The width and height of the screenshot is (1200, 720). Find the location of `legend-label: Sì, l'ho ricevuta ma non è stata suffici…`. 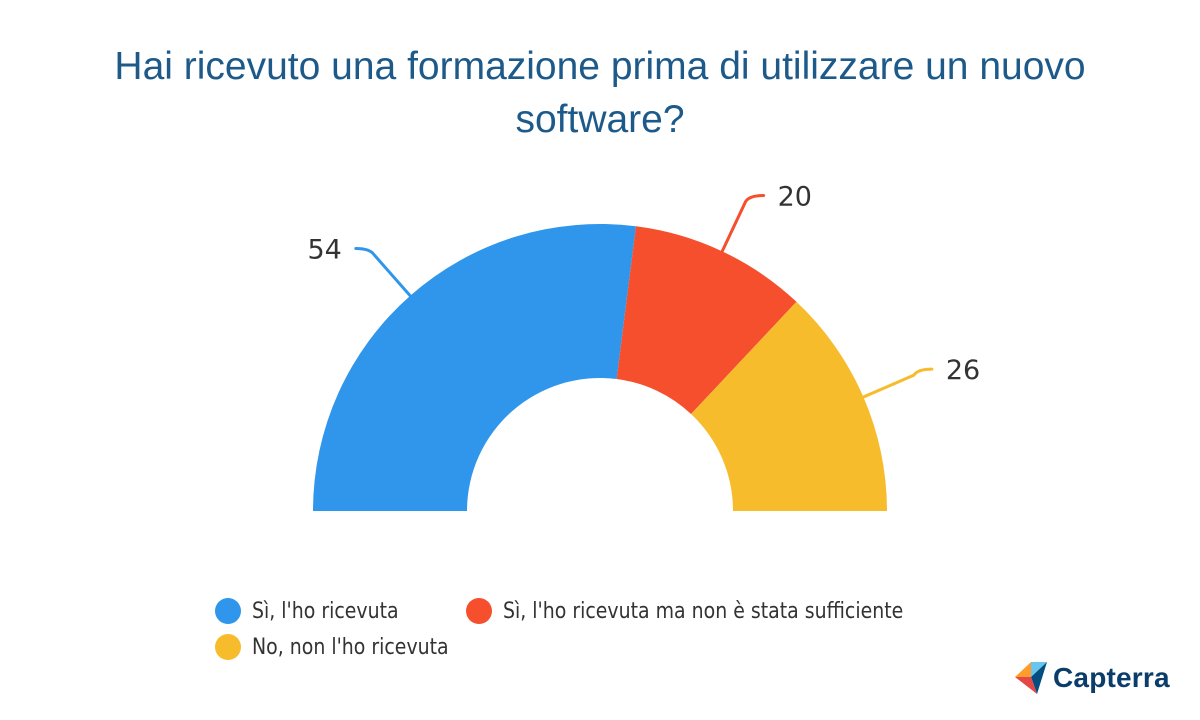

legend-label: Sì, l'ho ricevuta ma non è stata suffici… is located at coordinates (703, 611).